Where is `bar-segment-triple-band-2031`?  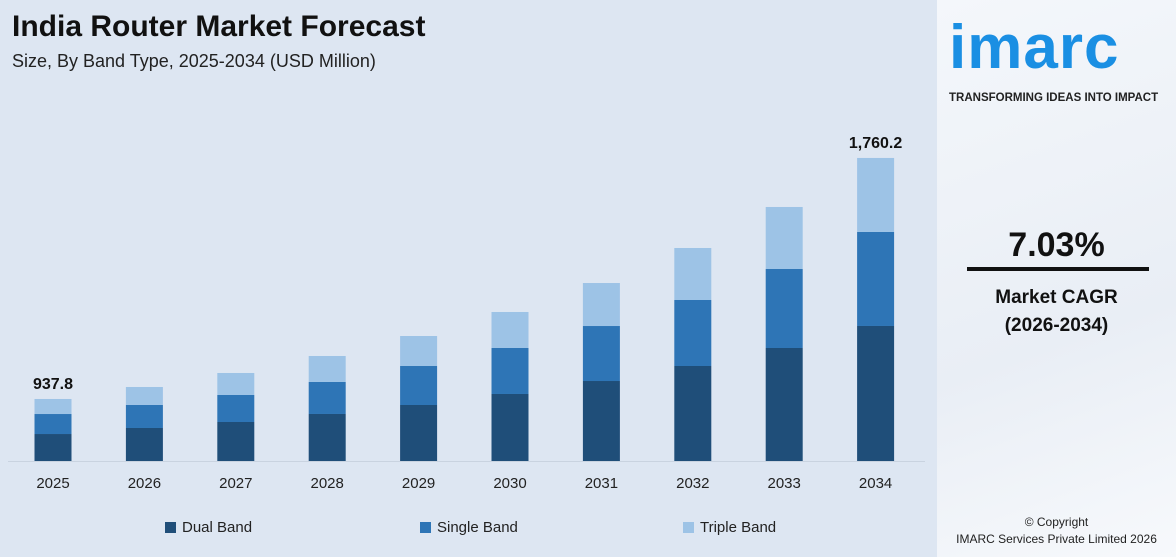
bar-segment-triple-band-2031 is located at coordinates (601, 305).